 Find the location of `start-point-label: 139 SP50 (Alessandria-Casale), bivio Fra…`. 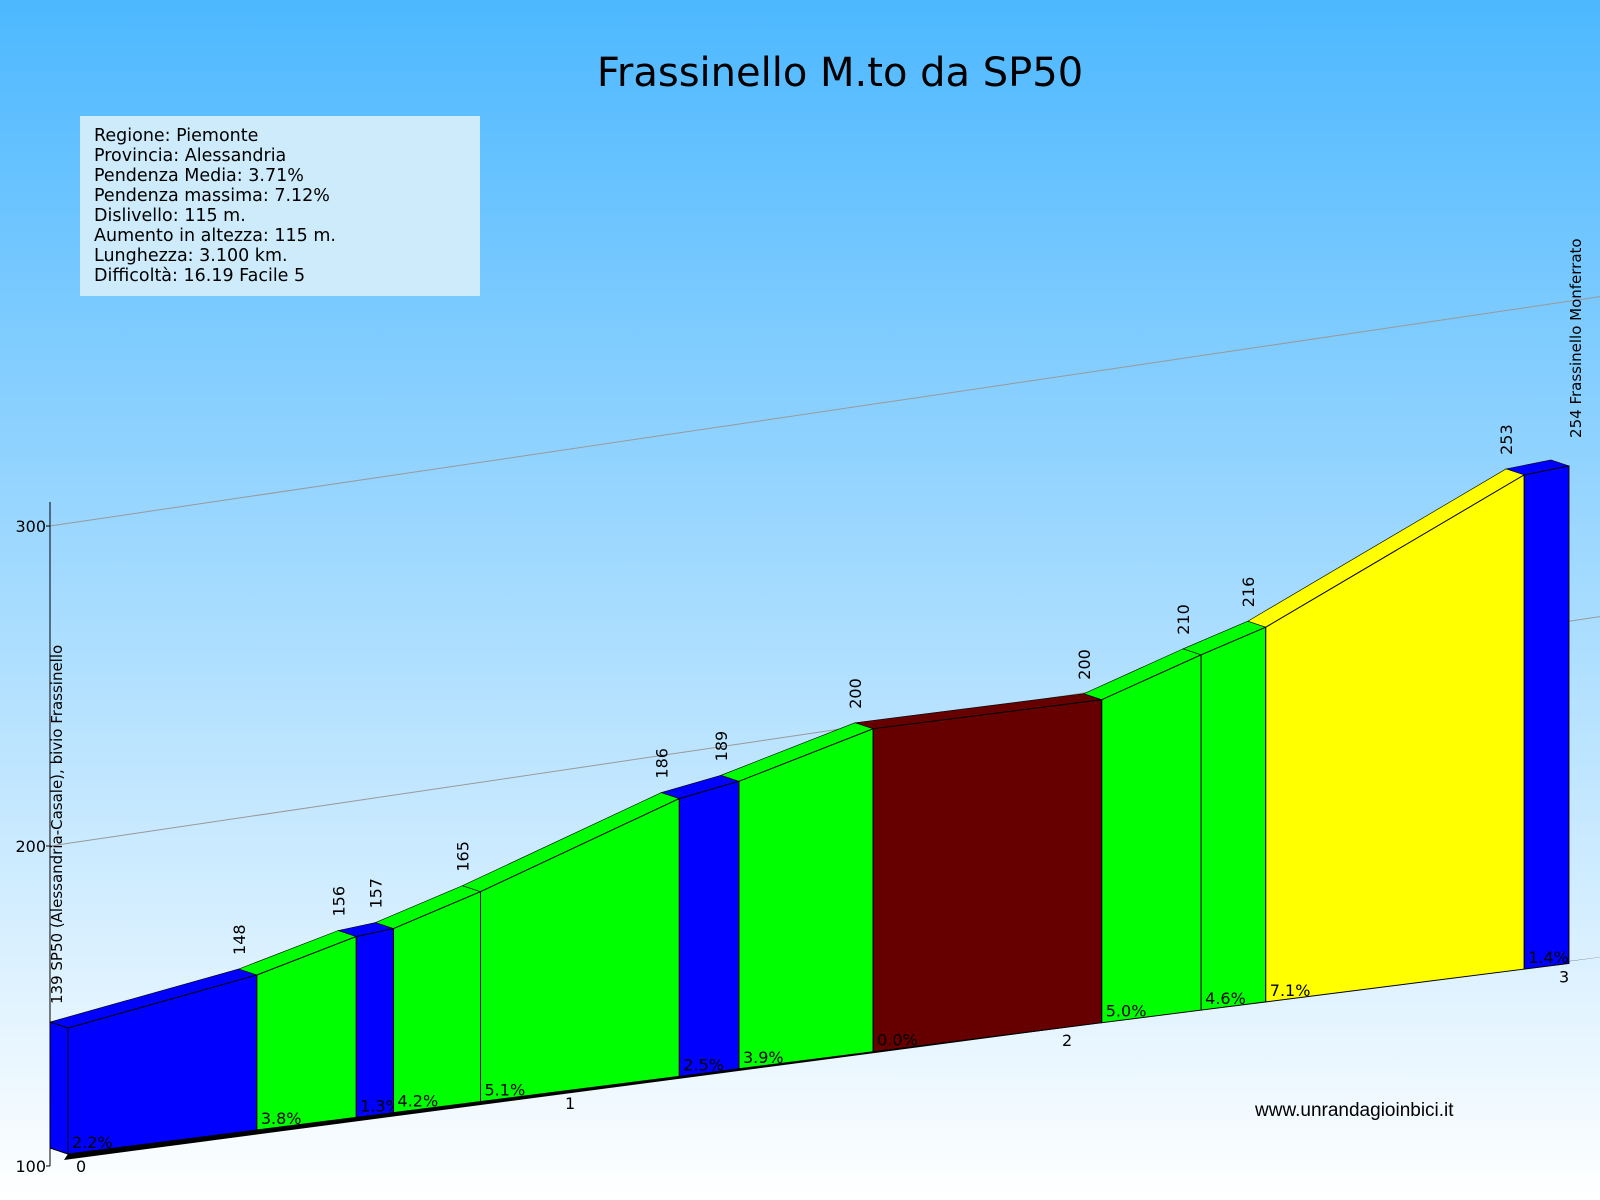

start-point-label: 139 SP50 (Alessandria-Casale), bivio Fra… is located at coordinates (57, 824).